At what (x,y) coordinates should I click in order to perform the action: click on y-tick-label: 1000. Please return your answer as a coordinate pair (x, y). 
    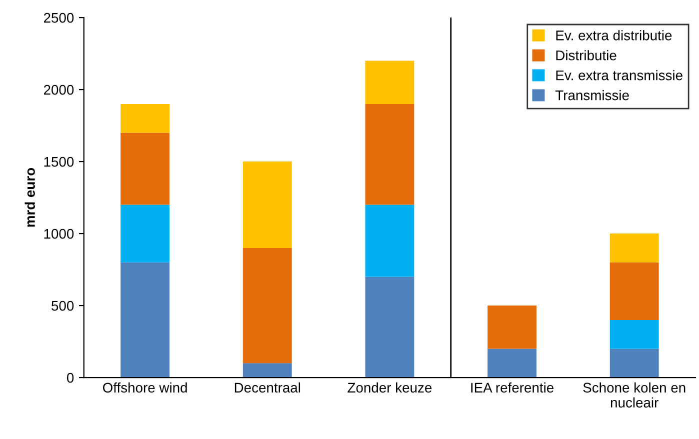
    Looking at the image, I should click on (59, 233).